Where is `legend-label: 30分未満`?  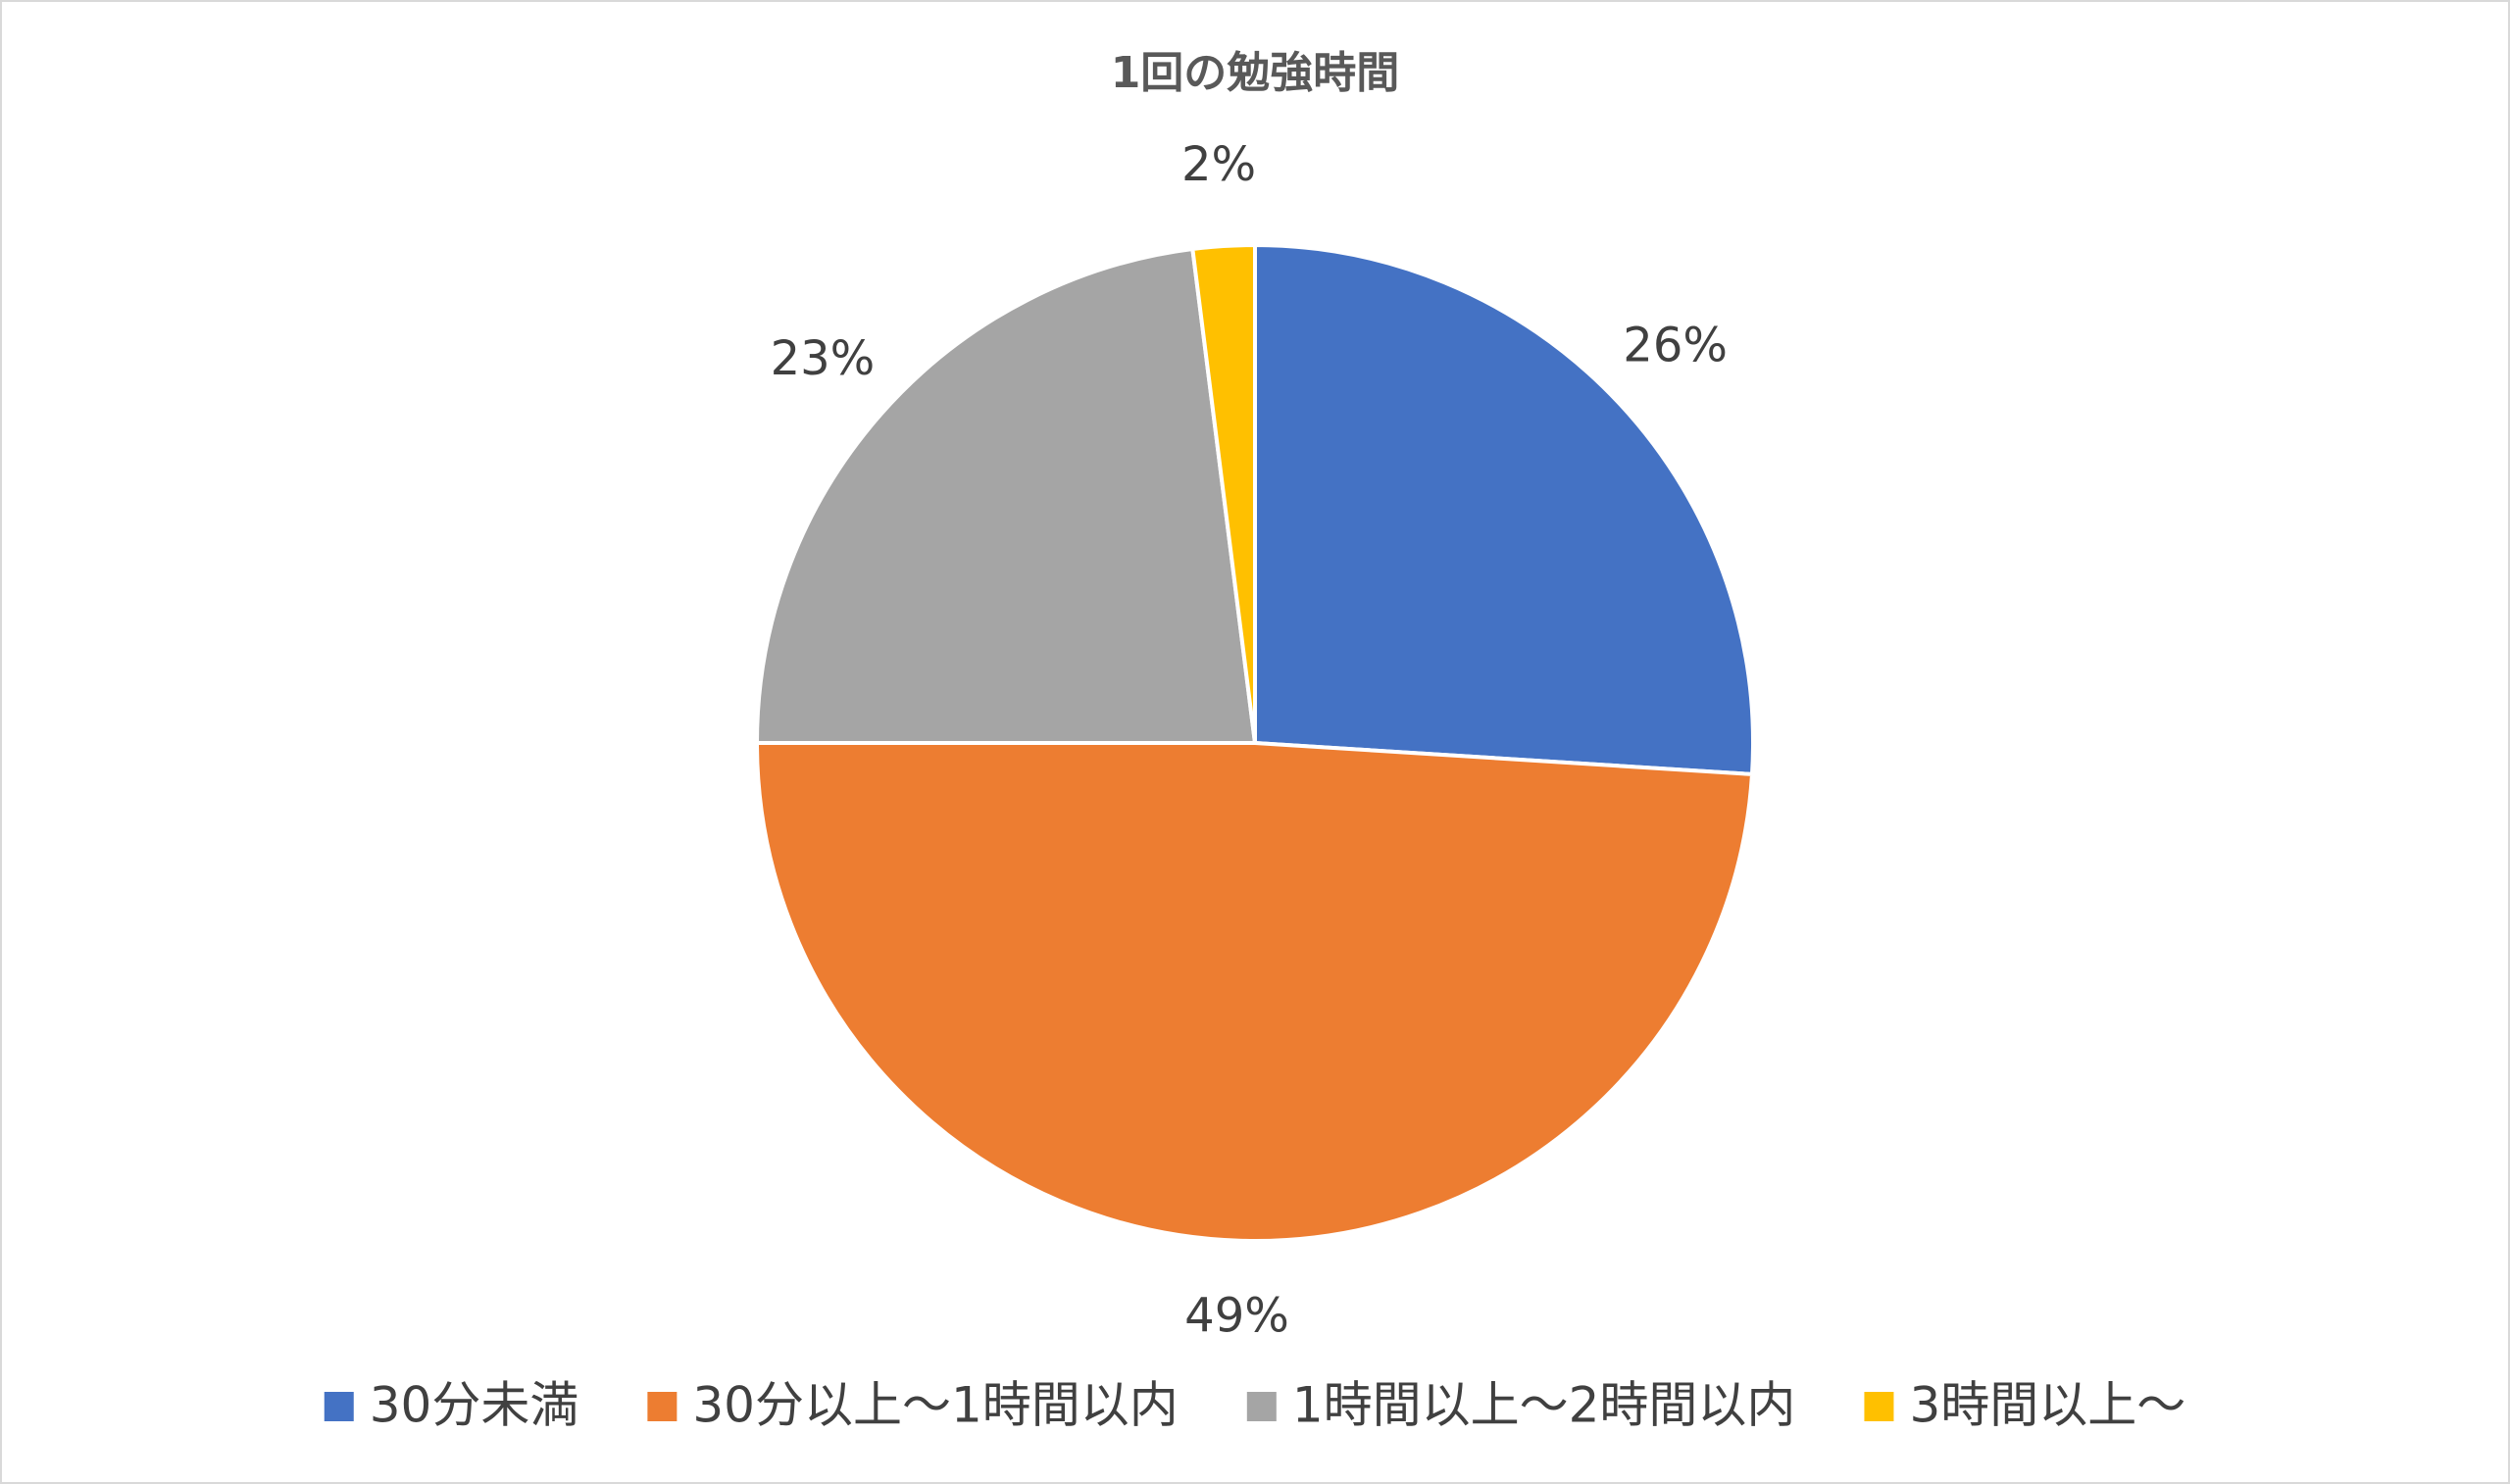
legend-label: 30分未満 is located at coordinates (474, 1405).